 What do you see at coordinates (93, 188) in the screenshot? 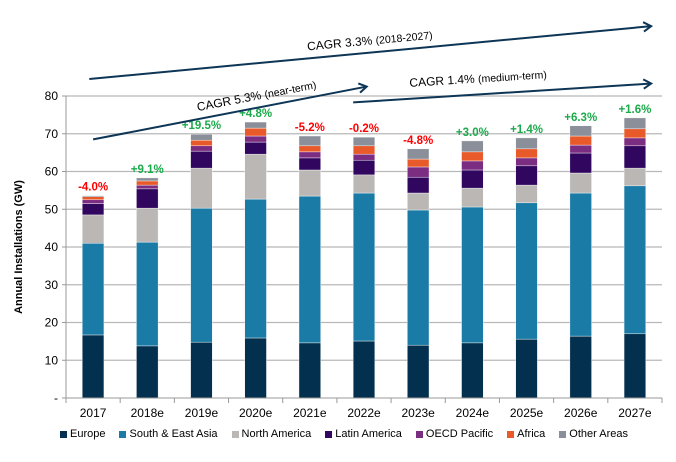
I see `growth-label: -4.0%` at bounding box center [93, 188].